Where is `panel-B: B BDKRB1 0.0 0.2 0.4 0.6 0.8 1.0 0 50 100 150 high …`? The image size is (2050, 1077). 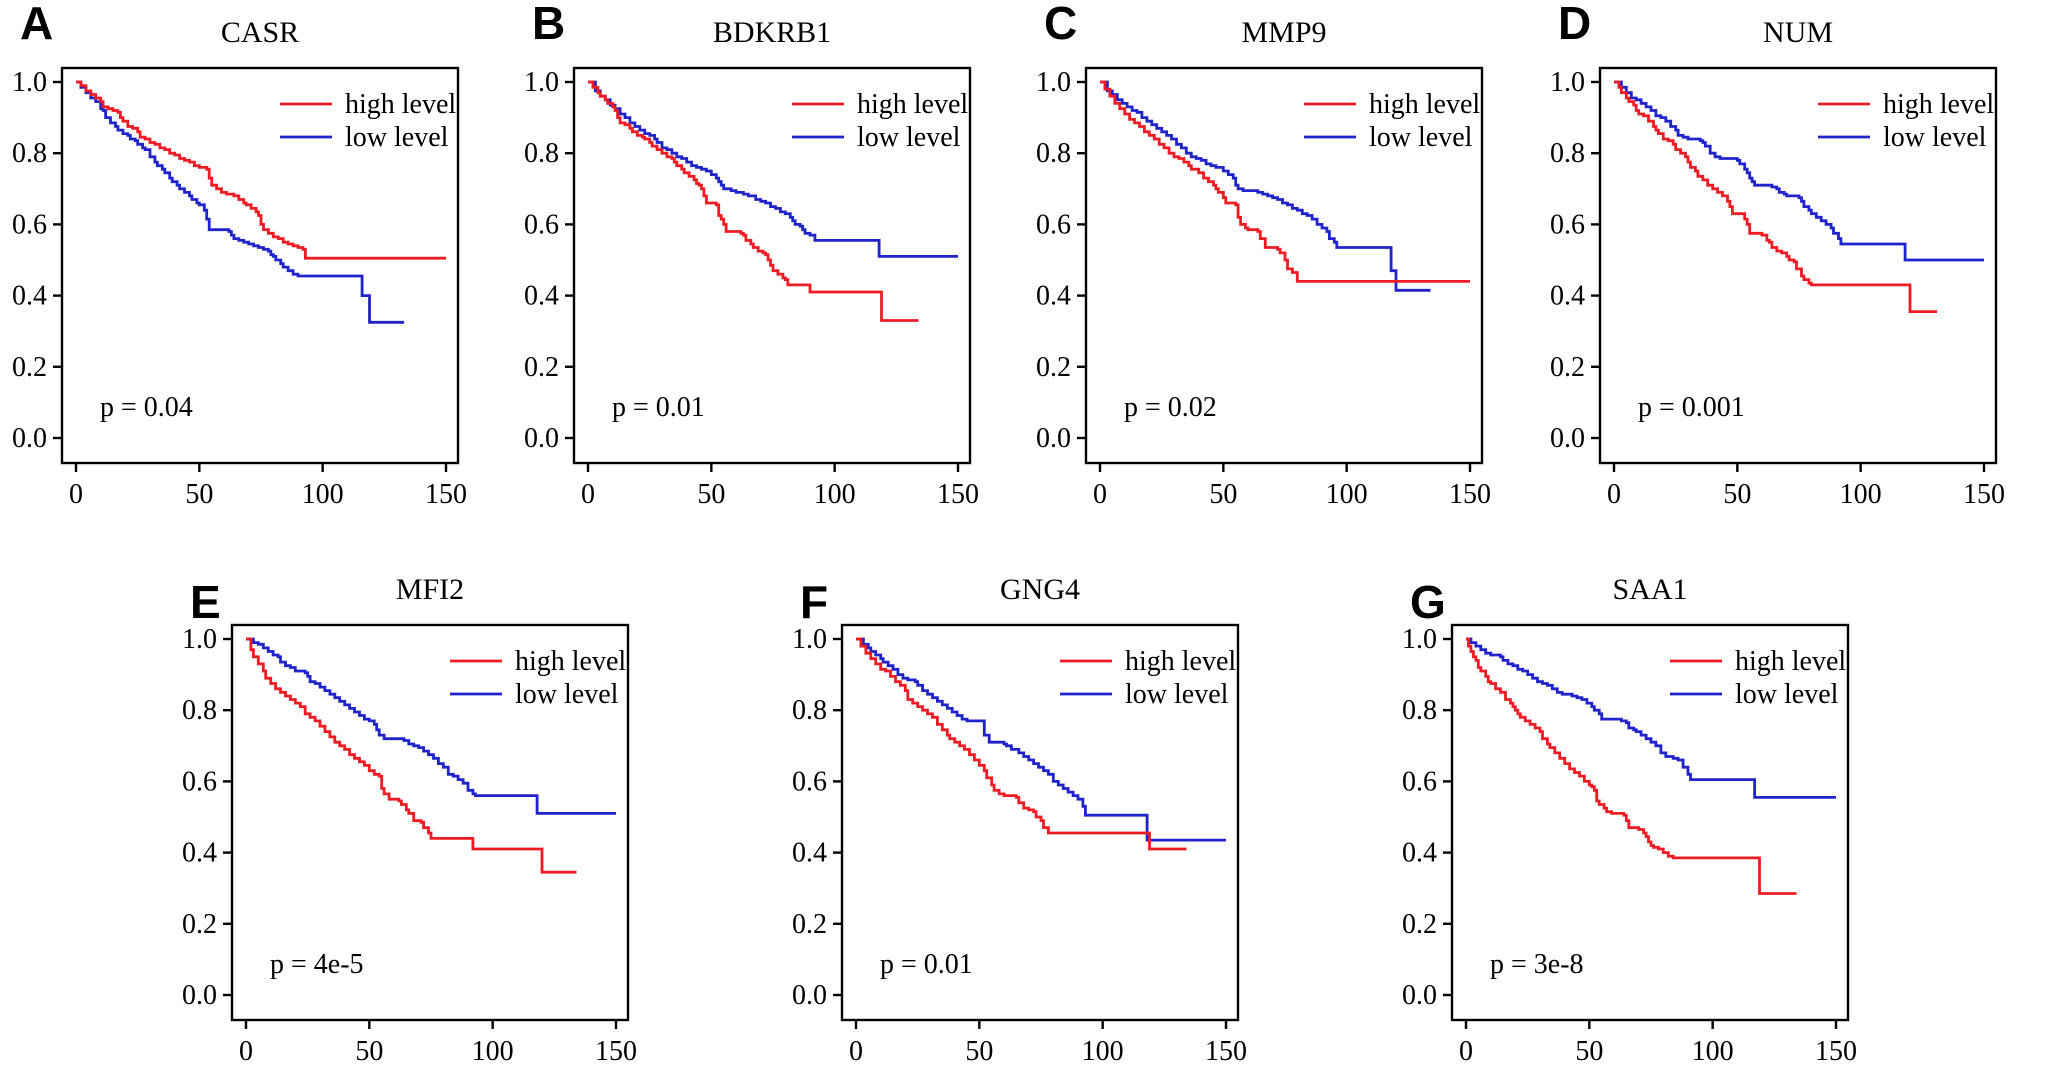 panel-B: B BDKRB1 0.0 0.2 0.4 0.6 0.8 1.0 0 50 100 150 high … is located at coordinates (768, 260).